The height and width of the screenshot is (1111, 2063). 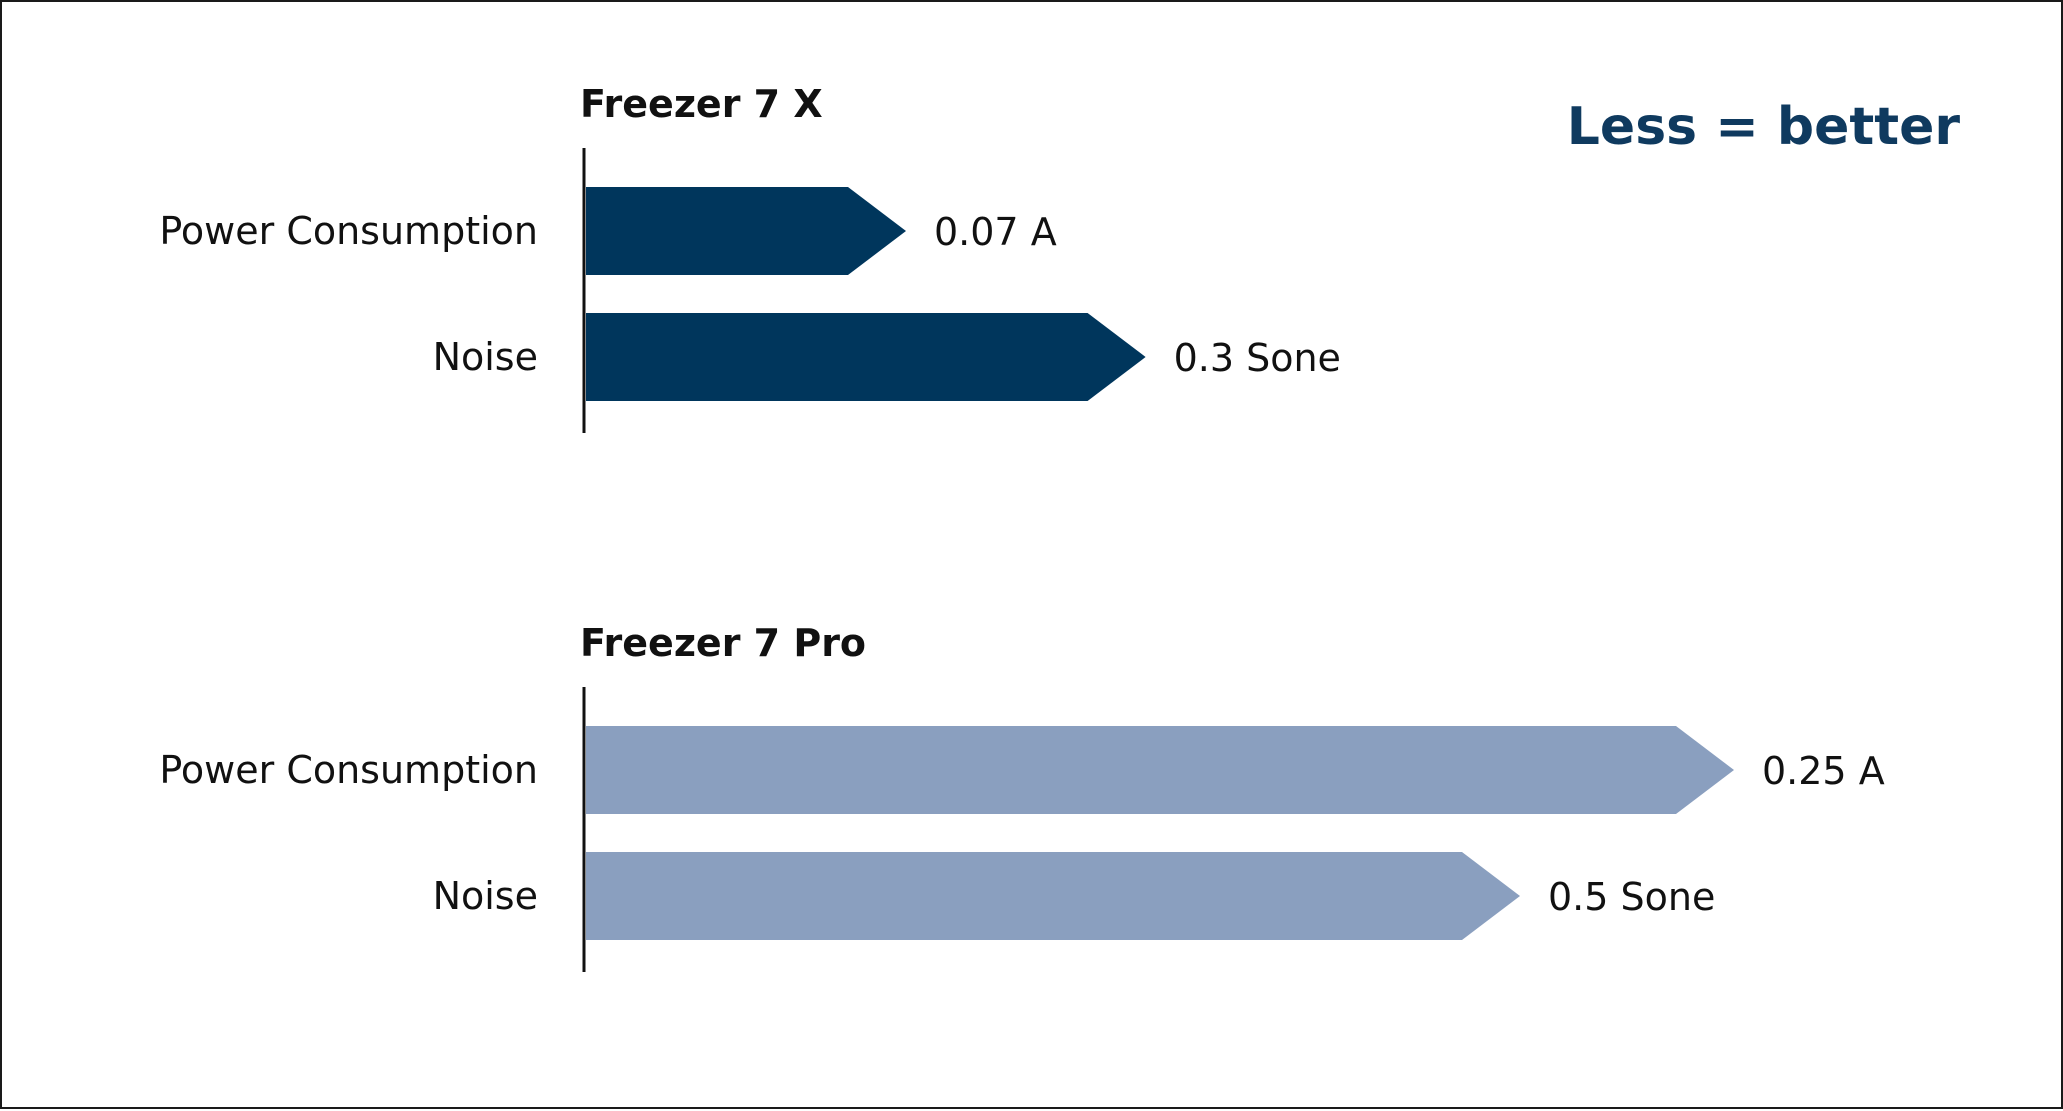 What do you see at coordinates (1764, 127) in the screenshot?
I see `chart-note: Less = better` at bounding box center [1764, 127].